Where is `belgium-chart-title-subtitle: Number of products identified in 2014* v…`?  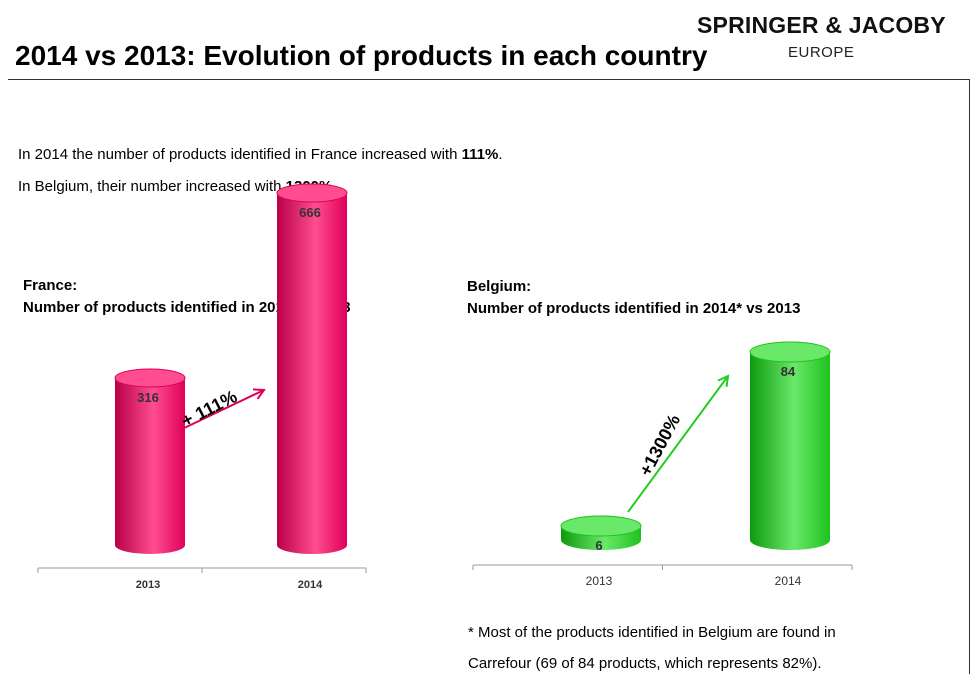
belgium-chart-title-subtitle: Number of products identified in 2014* v… is located at coordinates (634, 308).